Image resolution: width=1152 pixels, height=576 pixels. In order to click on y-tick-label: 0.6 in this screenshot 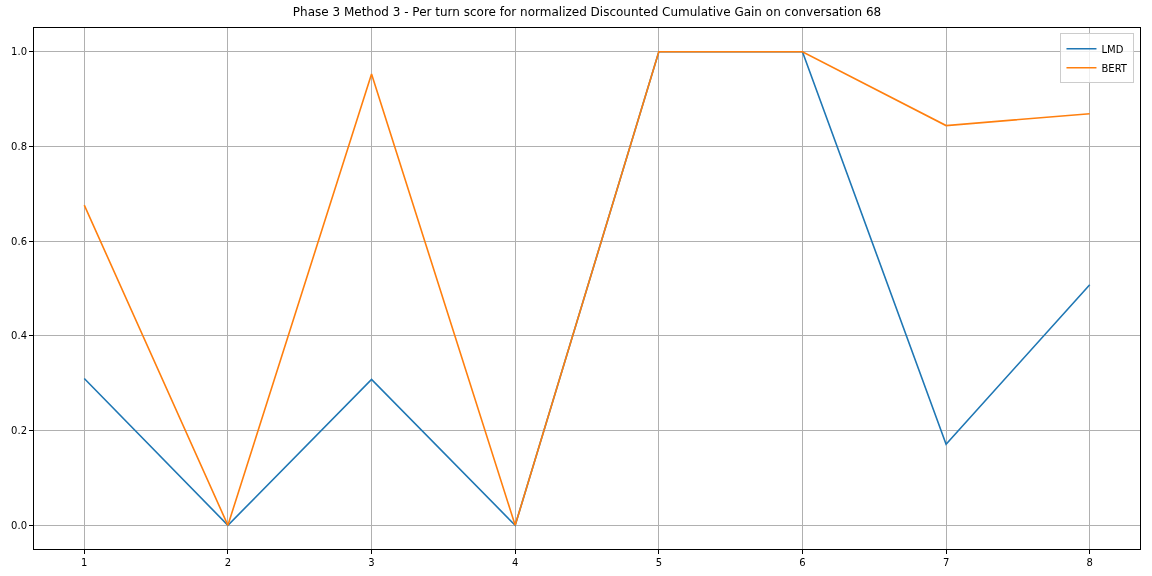, I will do `click(19, 241)`.